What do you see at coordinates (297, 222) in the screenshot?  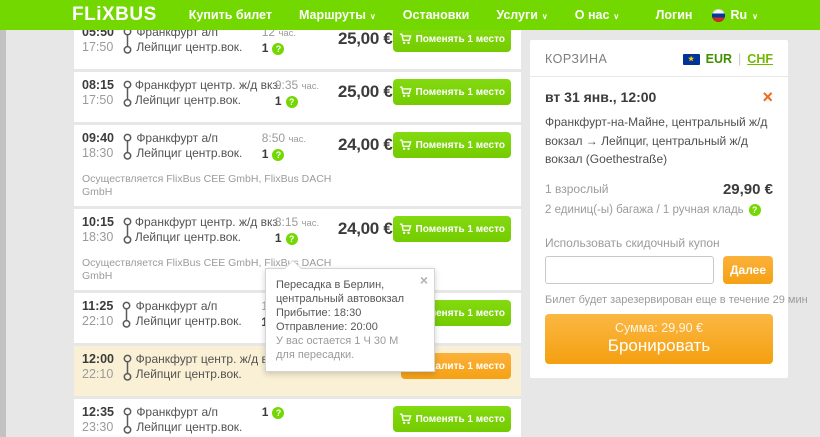 I see `trip-duration: 8:15 час.` at bounding box center [297, 222].